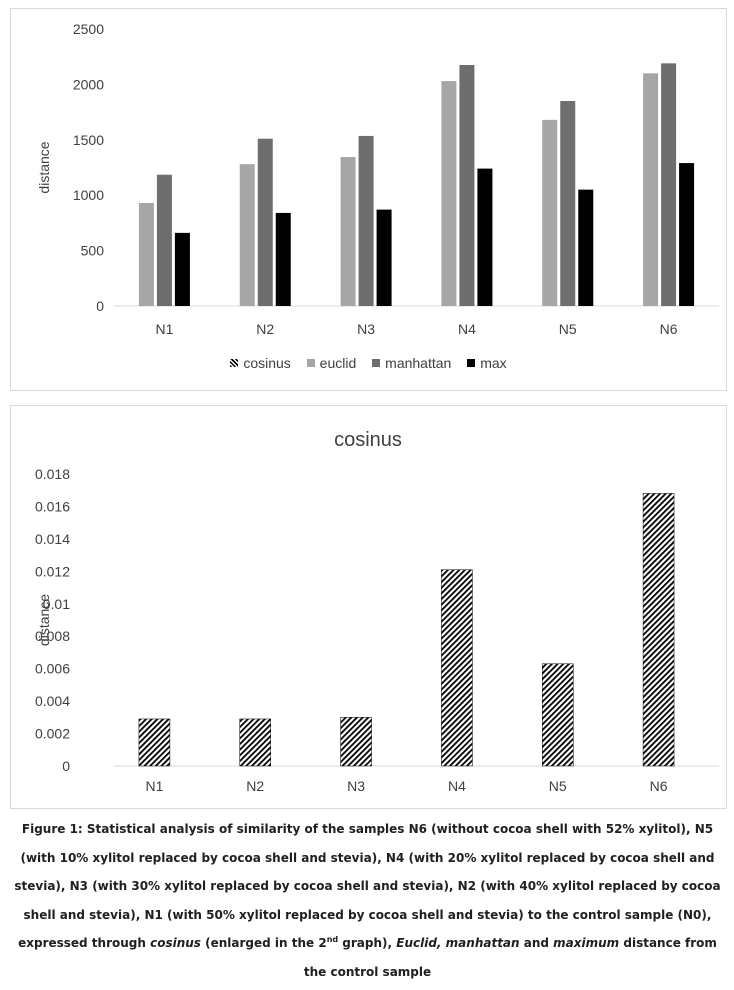 This screenshot has height=990, width=734. What do you see at coordinates (263, 943) in the screenshot?
I see `caption-mid1: (enlarged in the 2` at bounding box center [263, 943].